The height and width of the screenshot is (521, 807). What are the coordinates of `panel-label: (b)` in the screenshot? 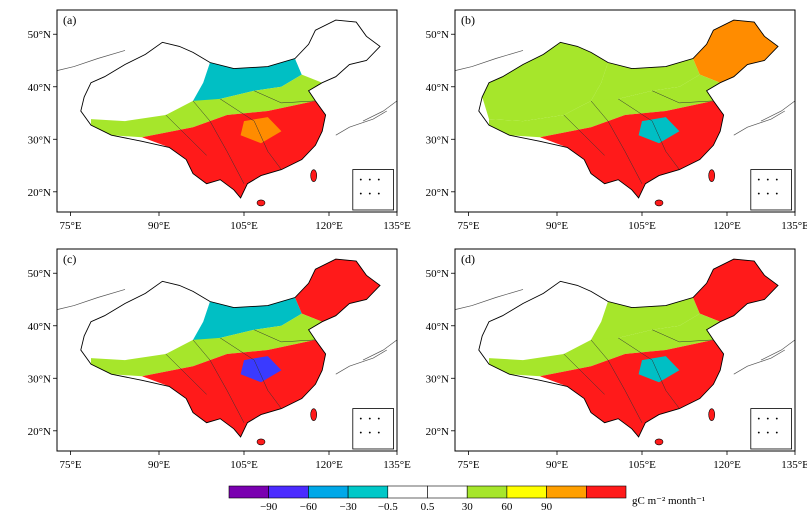 It's located at (468, 20).